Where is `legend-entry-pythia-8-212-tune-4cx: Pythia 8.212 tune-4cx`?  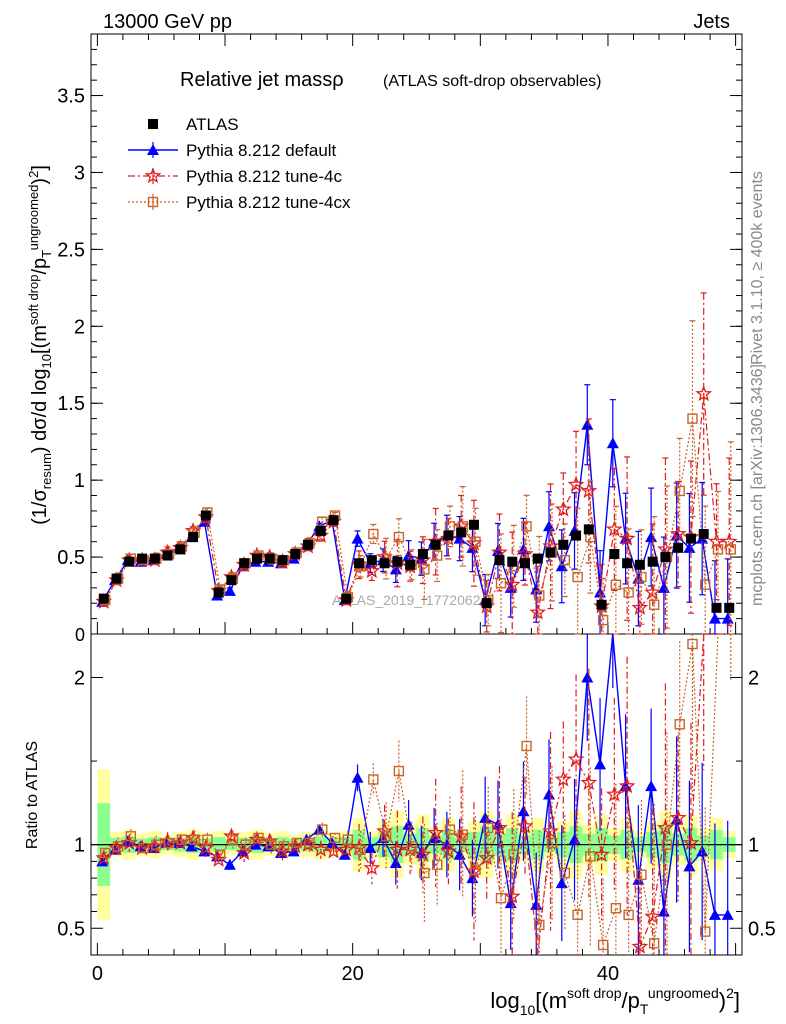 legend-entry-pythia-8-212-tune-4cx: Pythia 8.212 tune-4cx is located at coordinates (239, 202).